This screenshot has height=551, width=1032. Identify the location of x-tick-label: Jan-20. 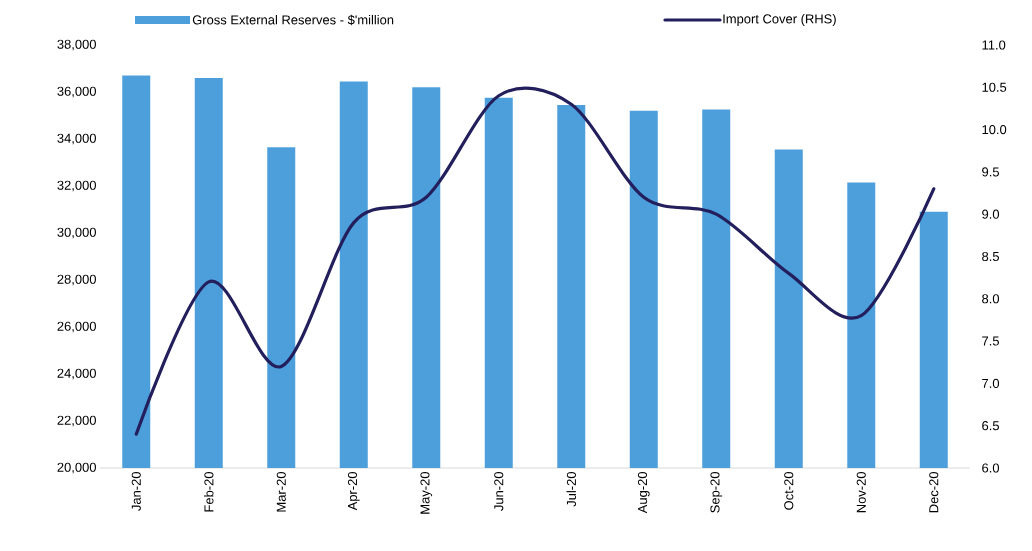
(136, 491).